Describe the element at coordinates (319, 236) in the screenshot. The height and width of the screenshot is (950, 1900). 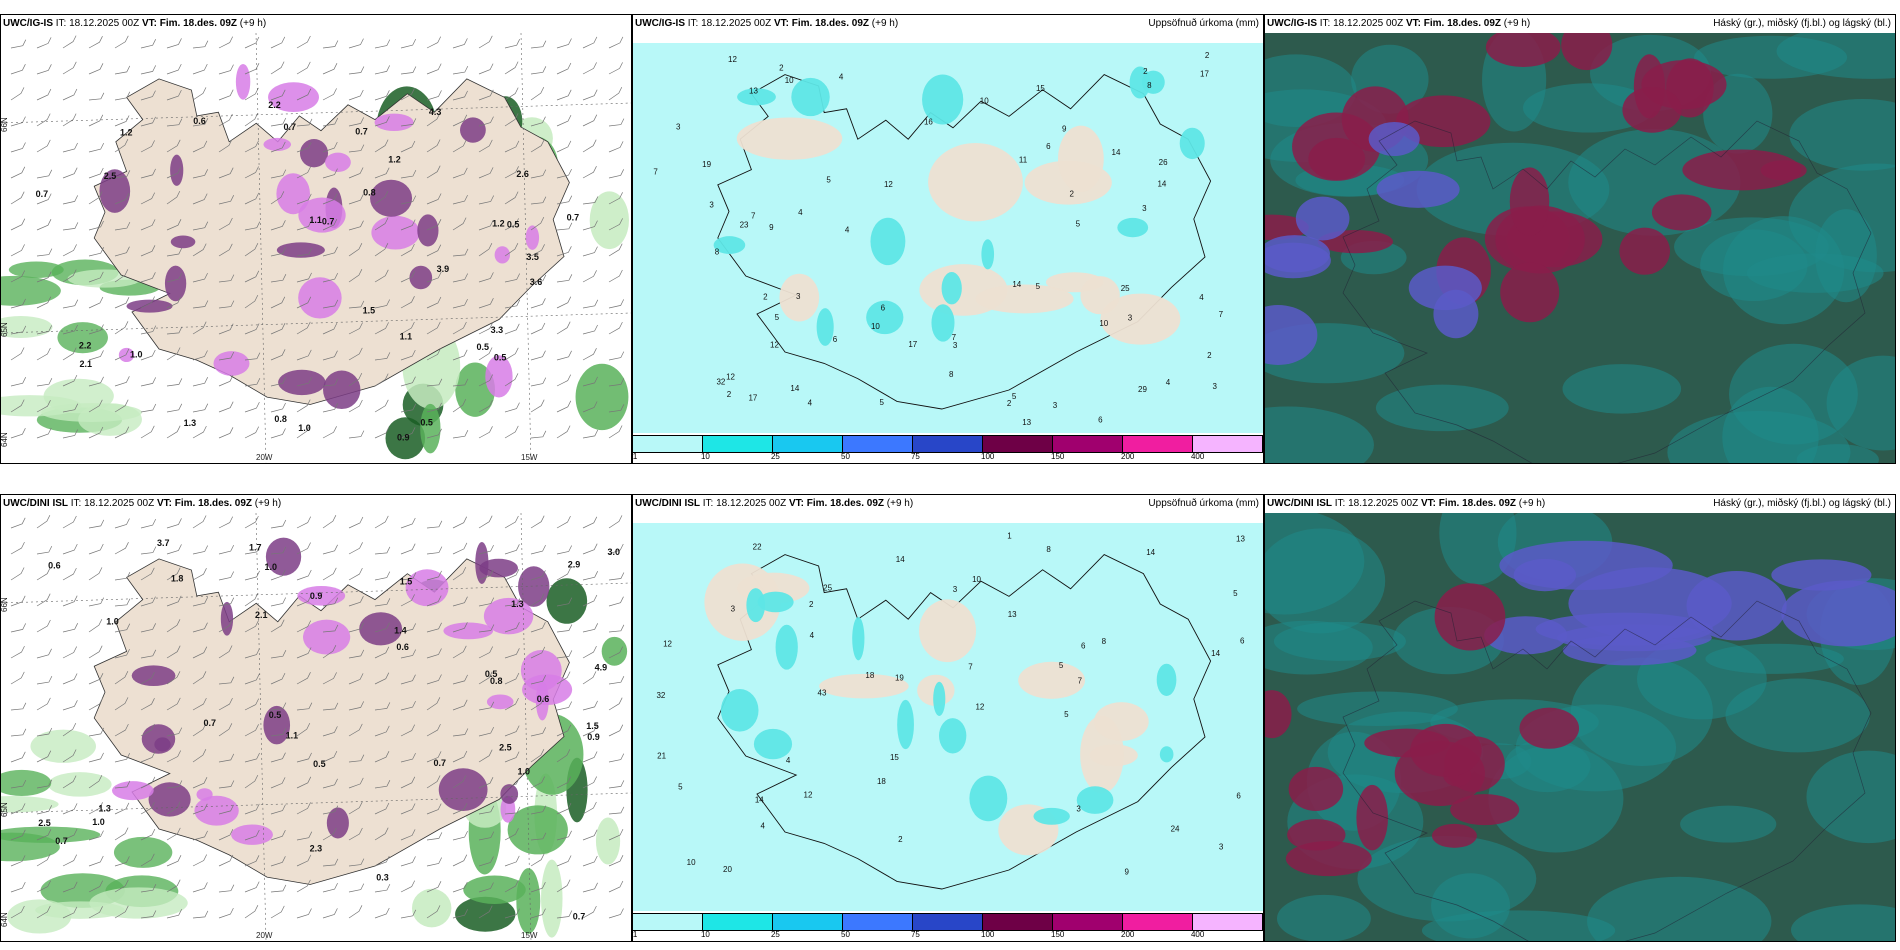
I see `snow-rate-shading` at that location.